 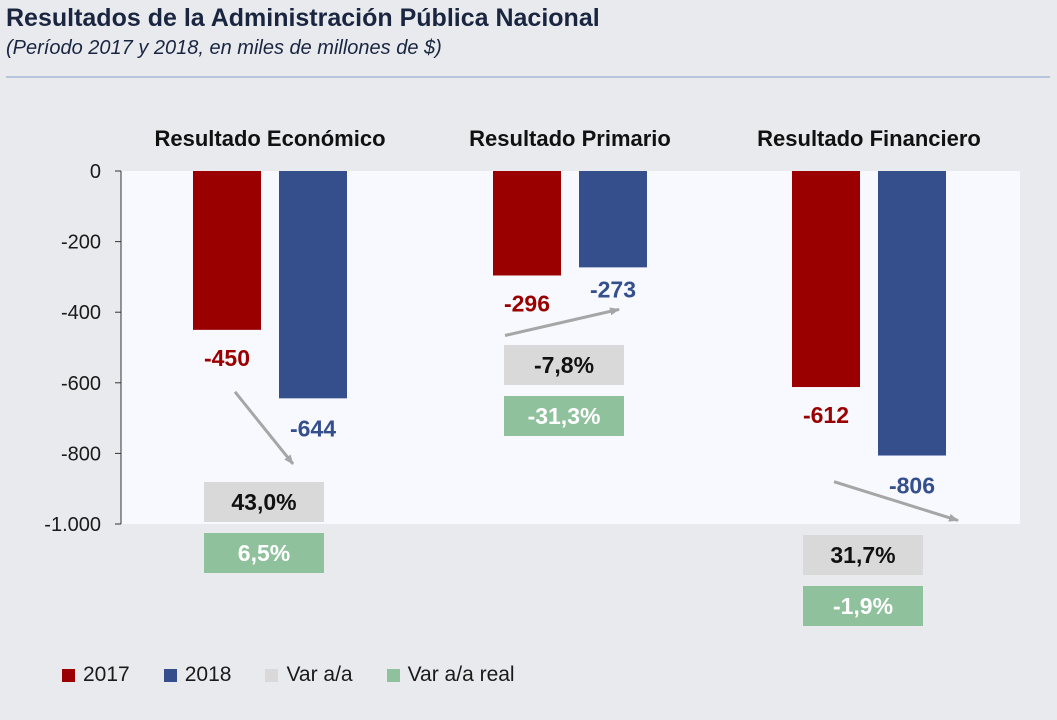 I want to click on y-tick-label: -800, so click(x=81, y=454).